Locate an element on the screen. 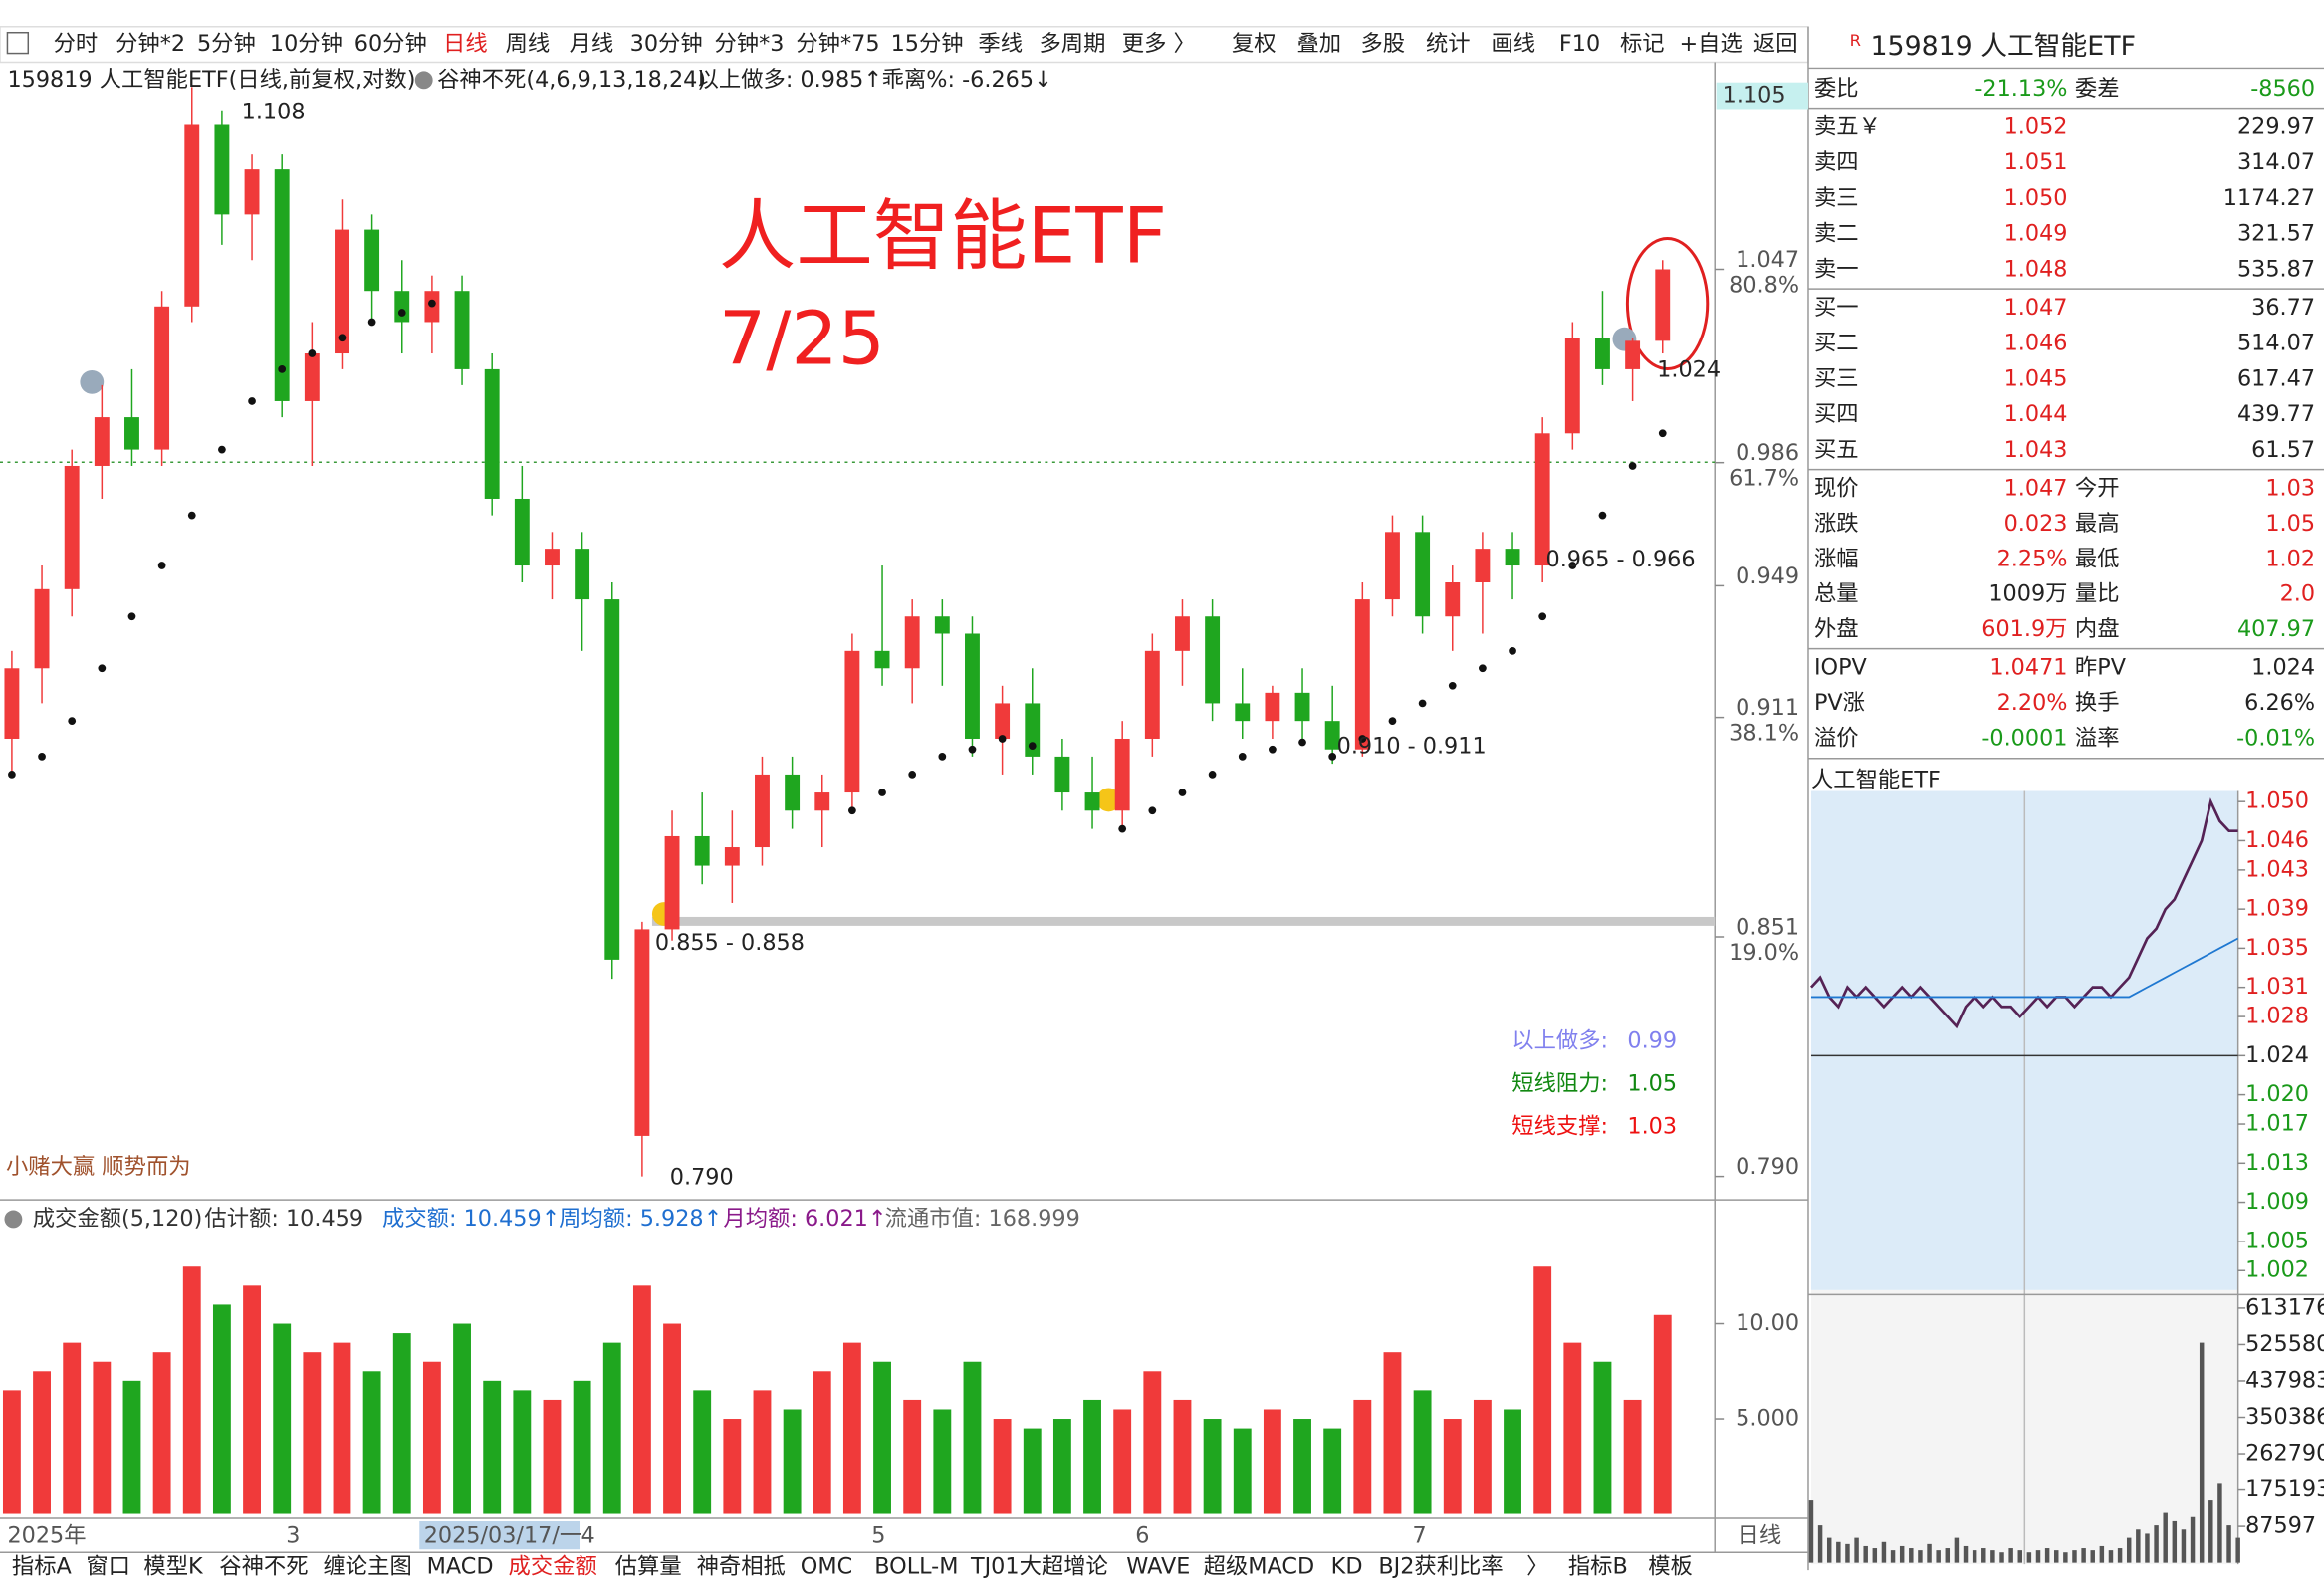  bottom-tab: 谷神不死 is located at coordinates (263, 1566).